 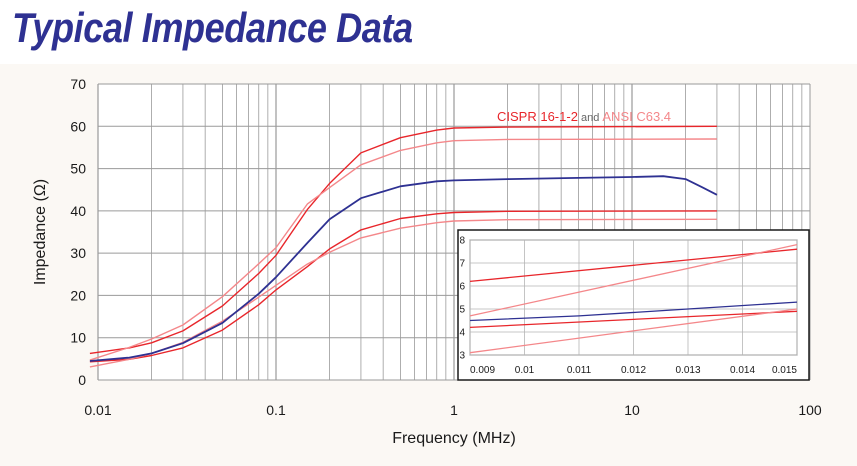 What do you see at coordinates (82, 380) in the screenshot?
I see `y-tick-label: 0` at bounding box center [82, 380].